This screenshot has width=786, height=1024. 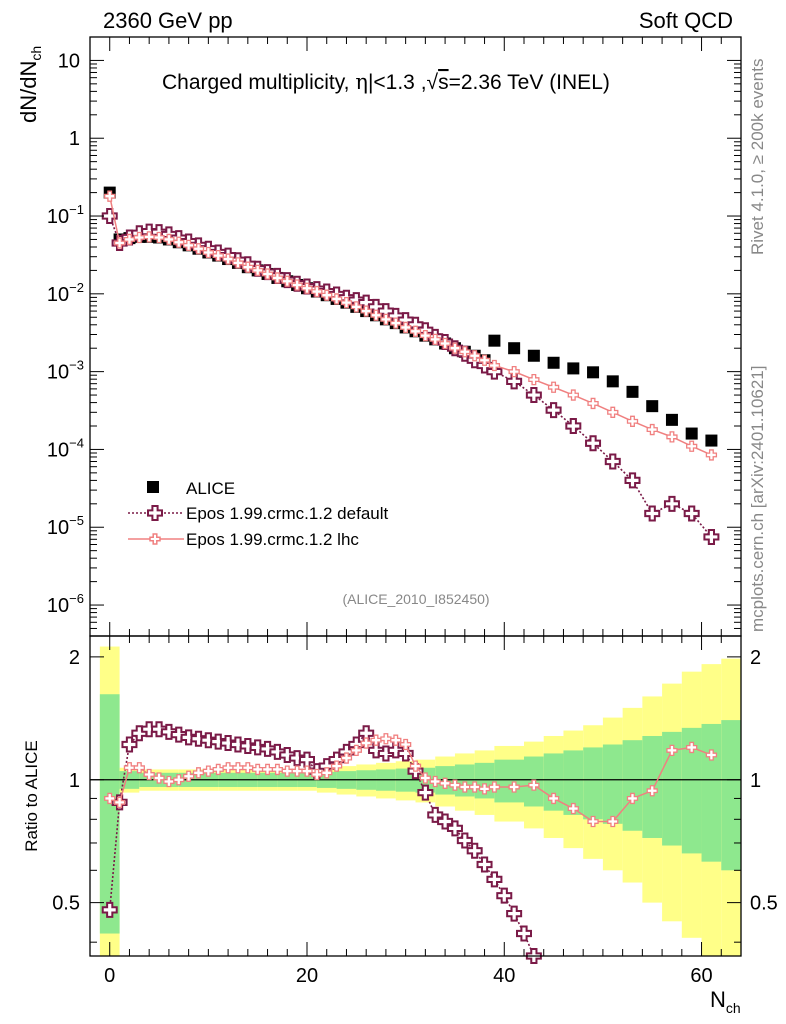 I want to click on y-tick-label: 10⁻², so click(x=65, y=293).